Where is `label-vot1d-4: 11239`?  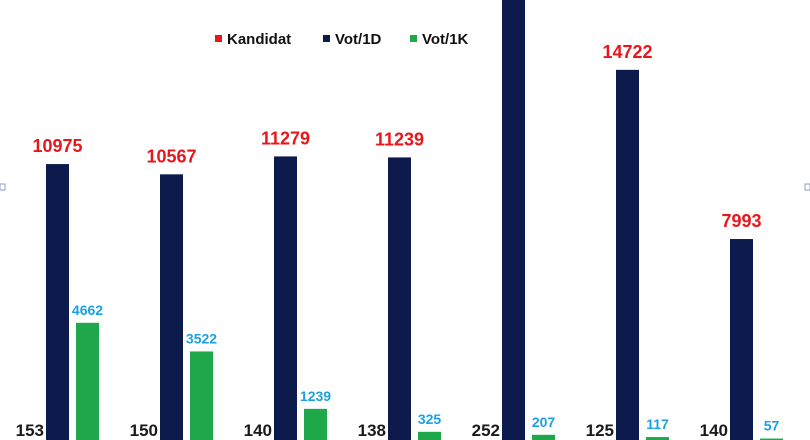 label-vot1d-4: 11239 is located at coordinates (399, 139).